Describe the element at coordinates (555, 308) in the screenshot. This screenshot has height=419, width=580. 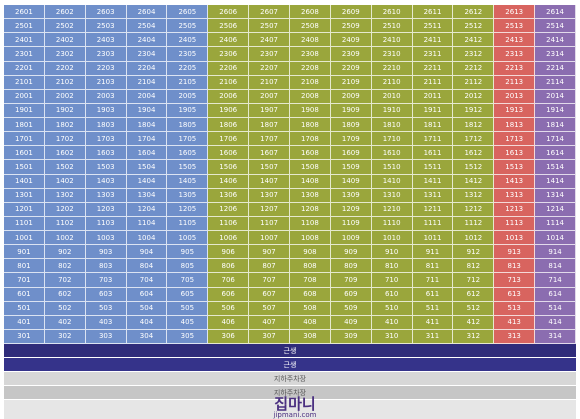
I see `unit-cell: 514` at that location.